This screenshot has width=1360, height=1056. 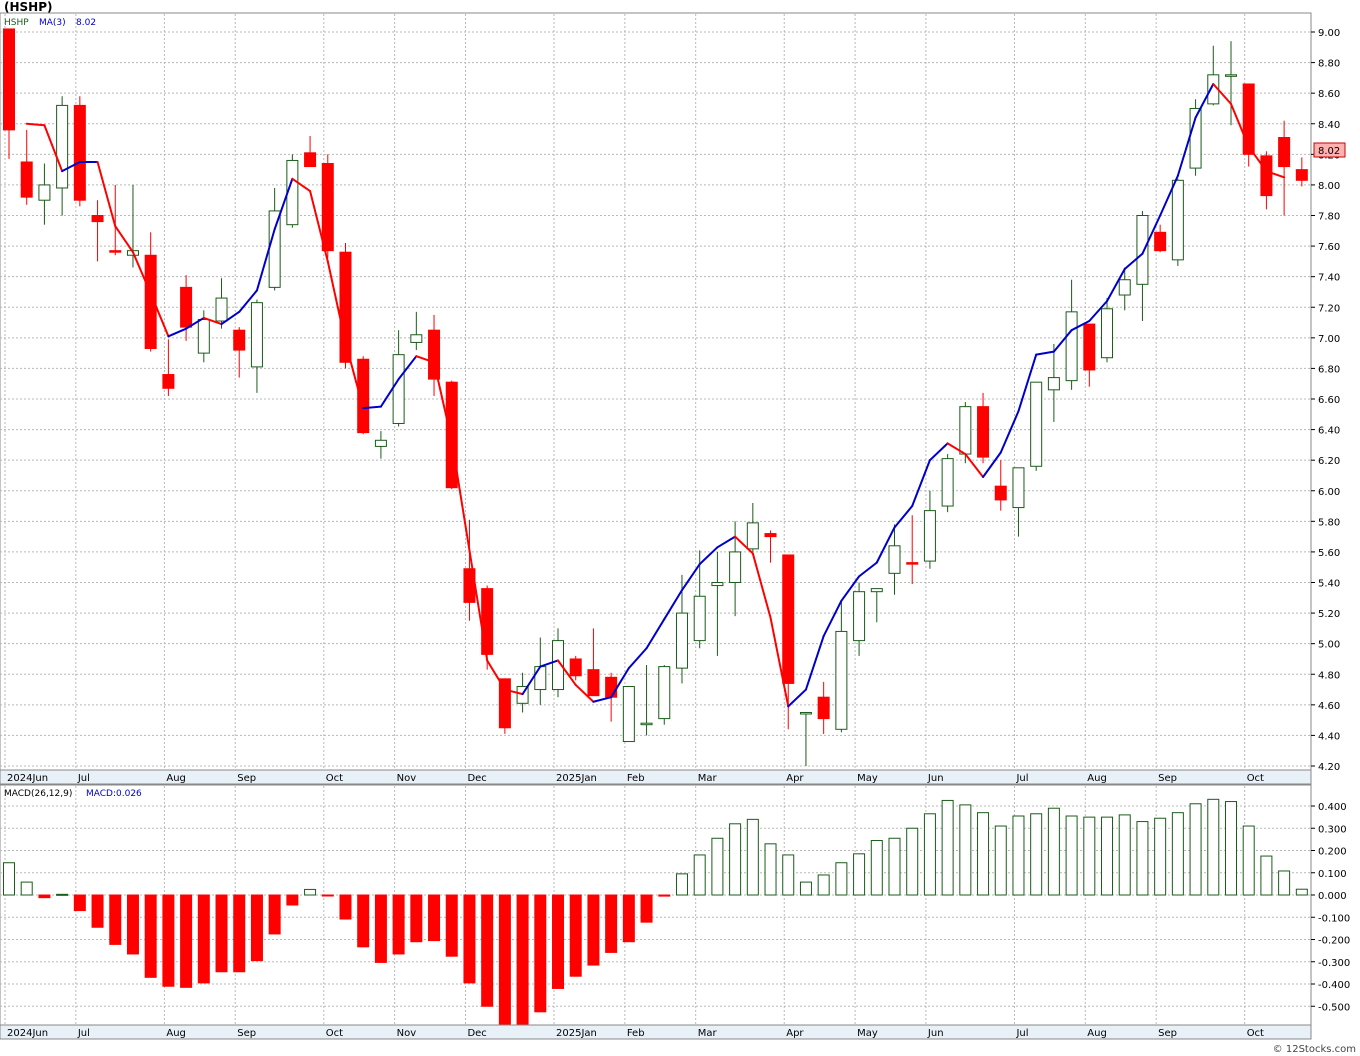 What do you see at coordinates (1255, 778) in the screenshot?
I see `price-x-tick-label: Oct` at bounding box center [1255, 778].